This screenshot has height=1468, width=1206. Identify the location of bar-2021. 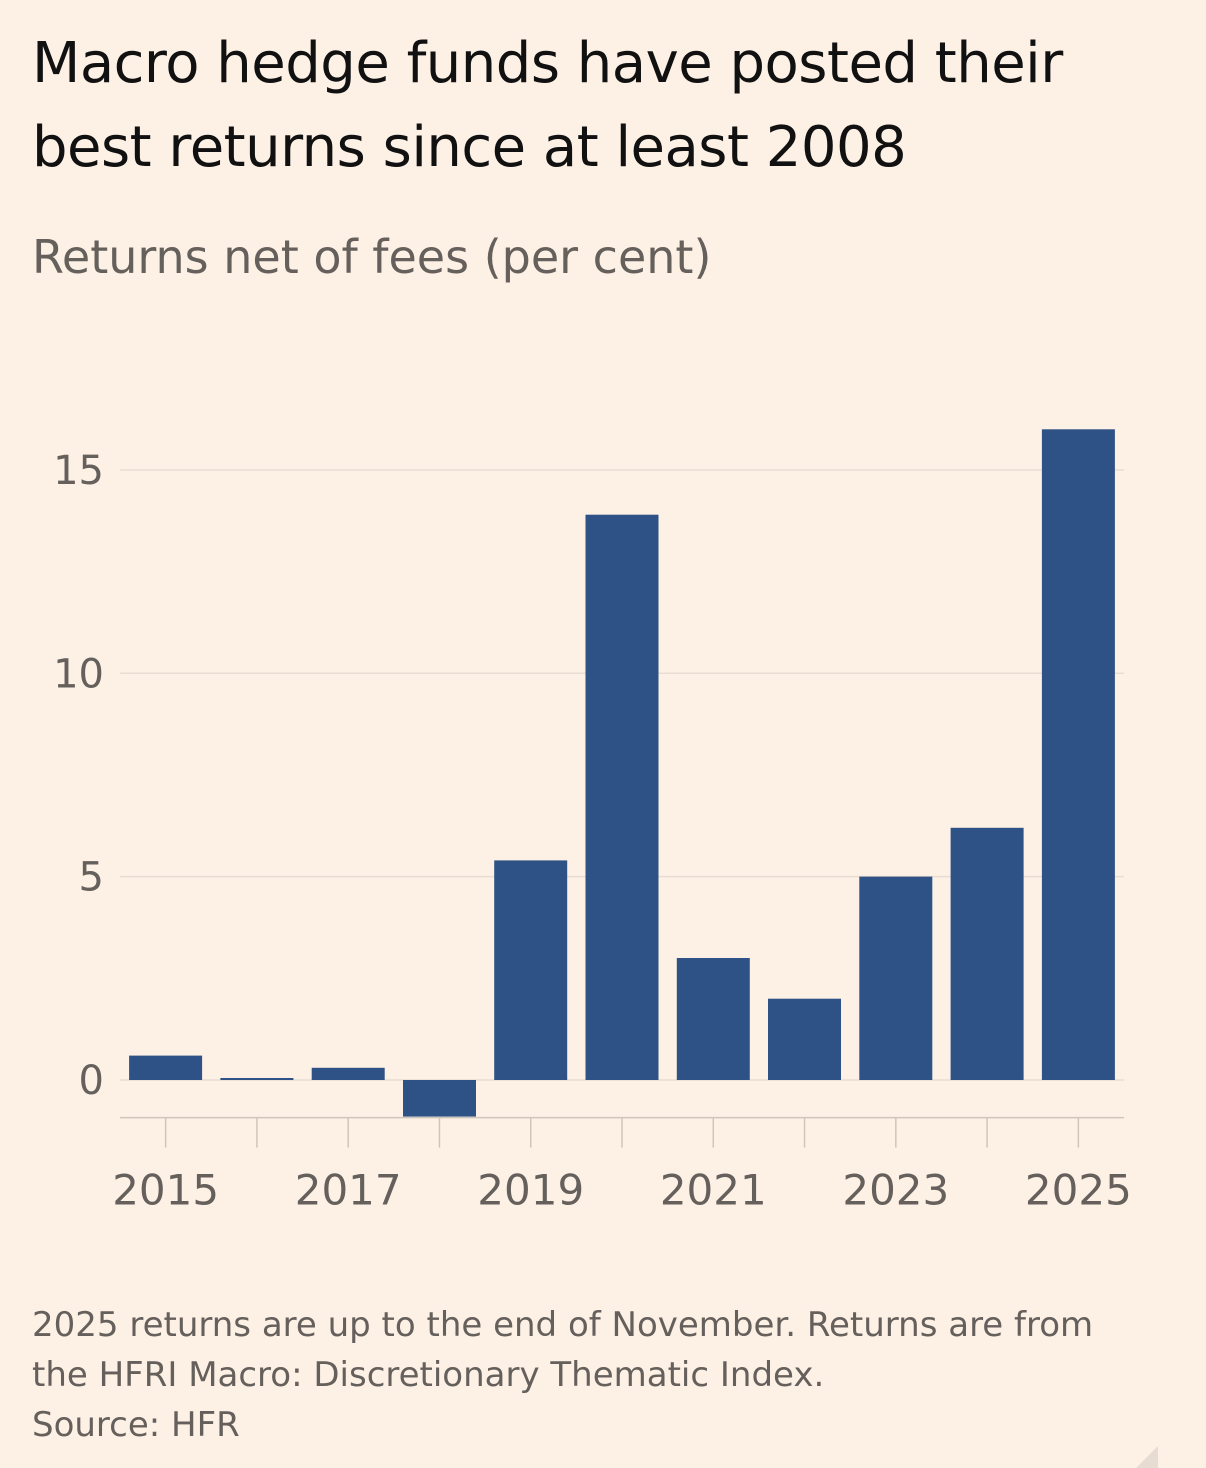
(713, 1019).